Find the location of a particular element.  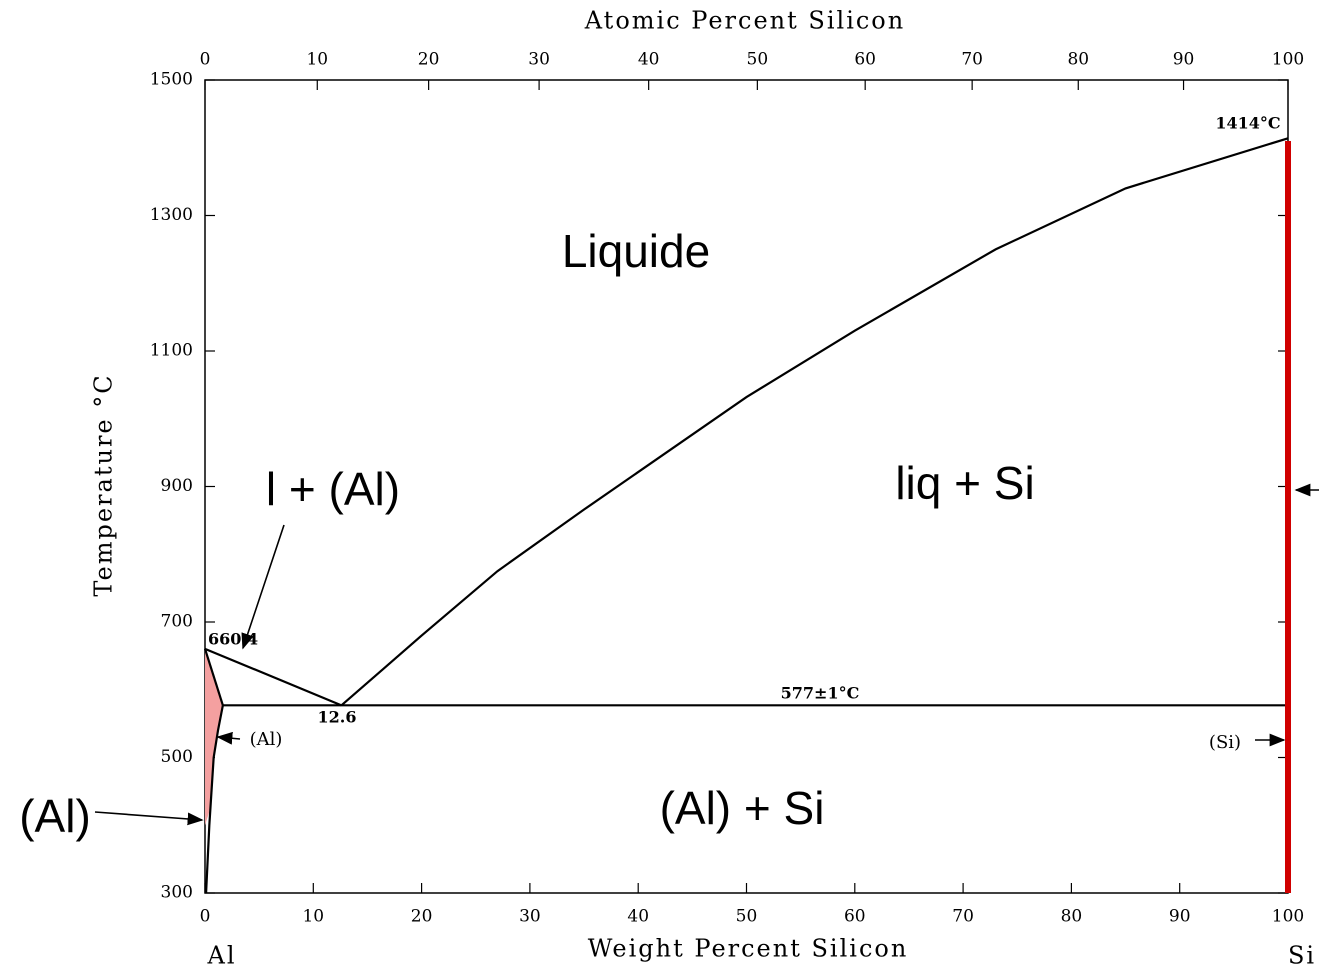

top-tick-label: 20 is located at coordinates (429, 60).